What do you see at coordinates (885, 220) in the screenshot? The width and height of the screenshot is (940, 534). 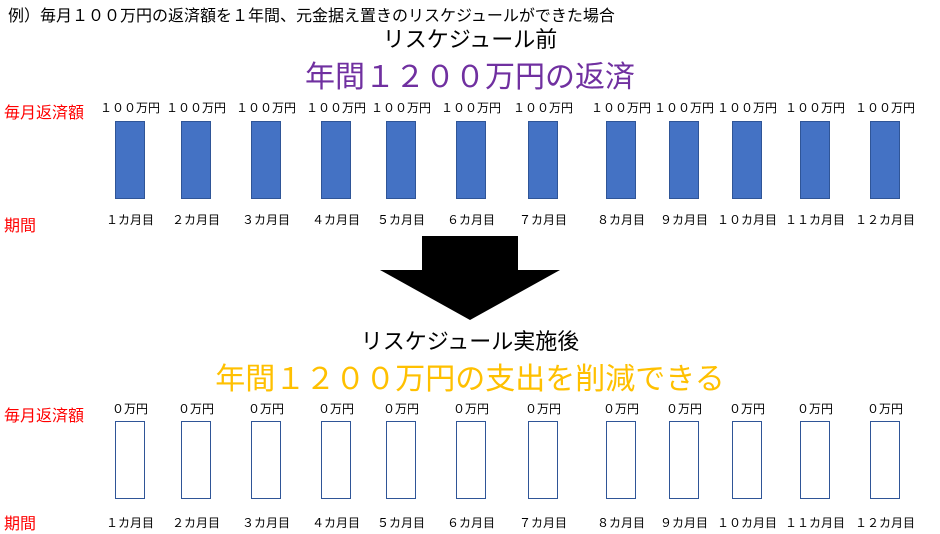 I see `before-period-label: １２カ月目` at bounding box center [885, 220].